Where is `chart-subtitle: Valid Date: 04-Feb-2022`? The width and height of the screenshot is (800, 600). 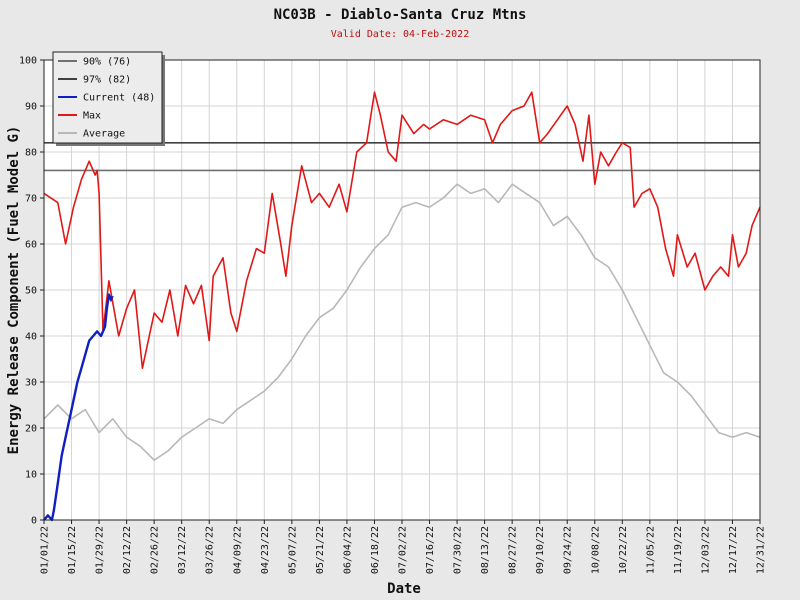 chart-subtitle: Valid Date: 04-Feb-2022 is located at coordinates (400, 34).